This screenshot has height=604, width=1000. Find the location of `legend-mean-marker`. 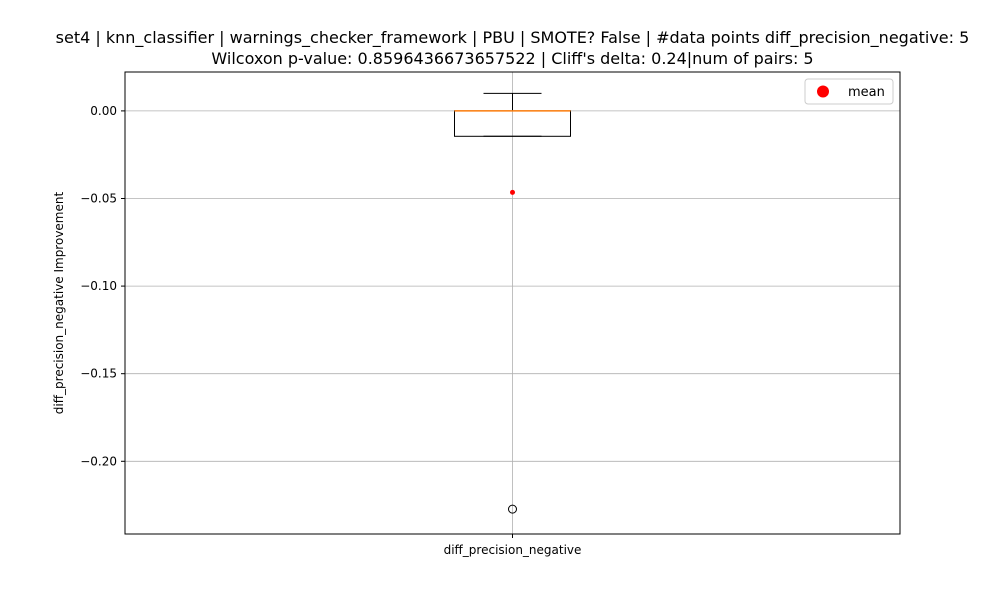

legend-mean-marker is located at coordinates (823, 91).